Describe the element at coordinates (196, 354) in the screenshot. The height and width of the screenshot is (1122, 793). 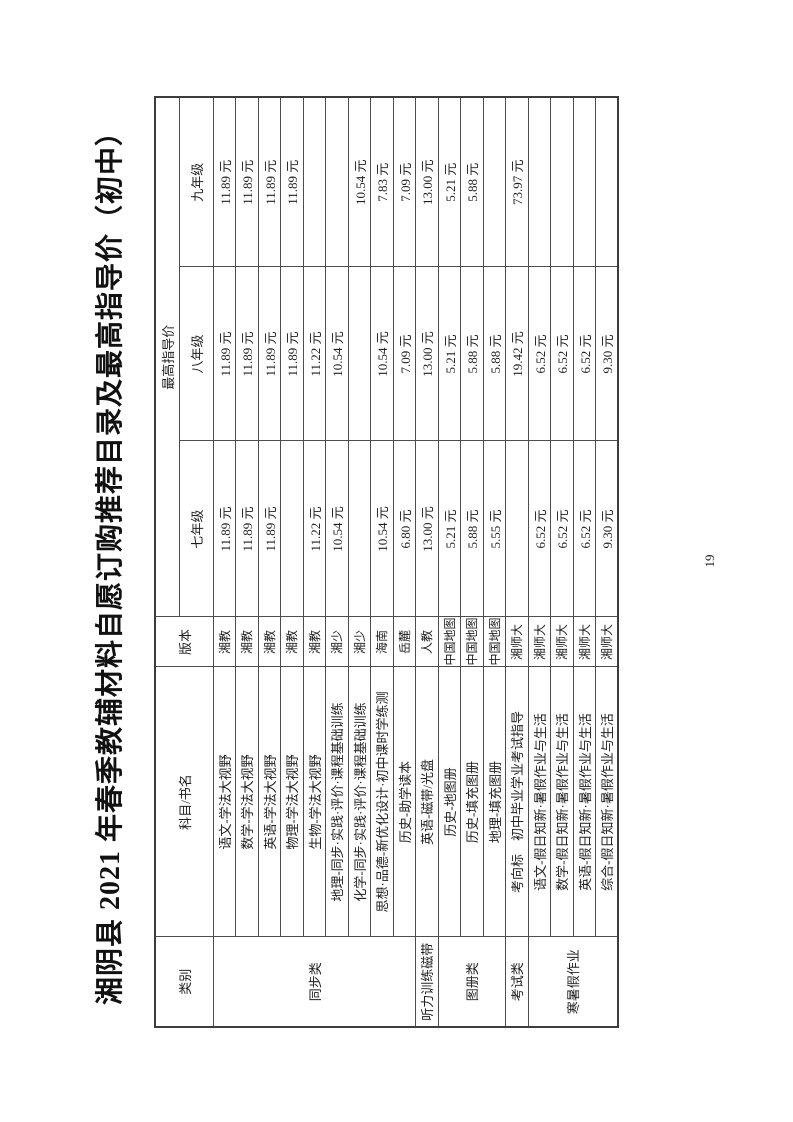
I see `header-grade8: 八年级` at that location.